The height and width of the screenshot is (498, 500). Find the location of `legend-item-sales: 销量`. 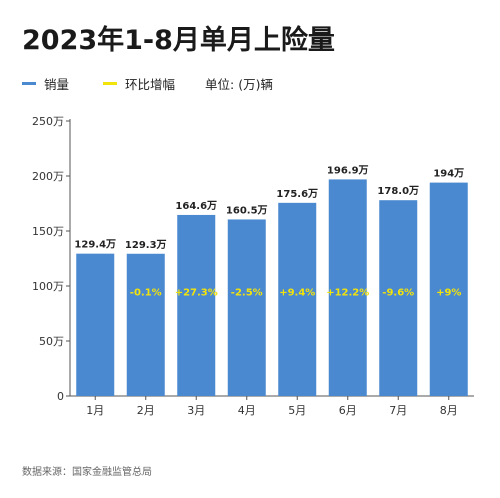

legend-item-sales: 销量 is located at coordinates (45, 83).